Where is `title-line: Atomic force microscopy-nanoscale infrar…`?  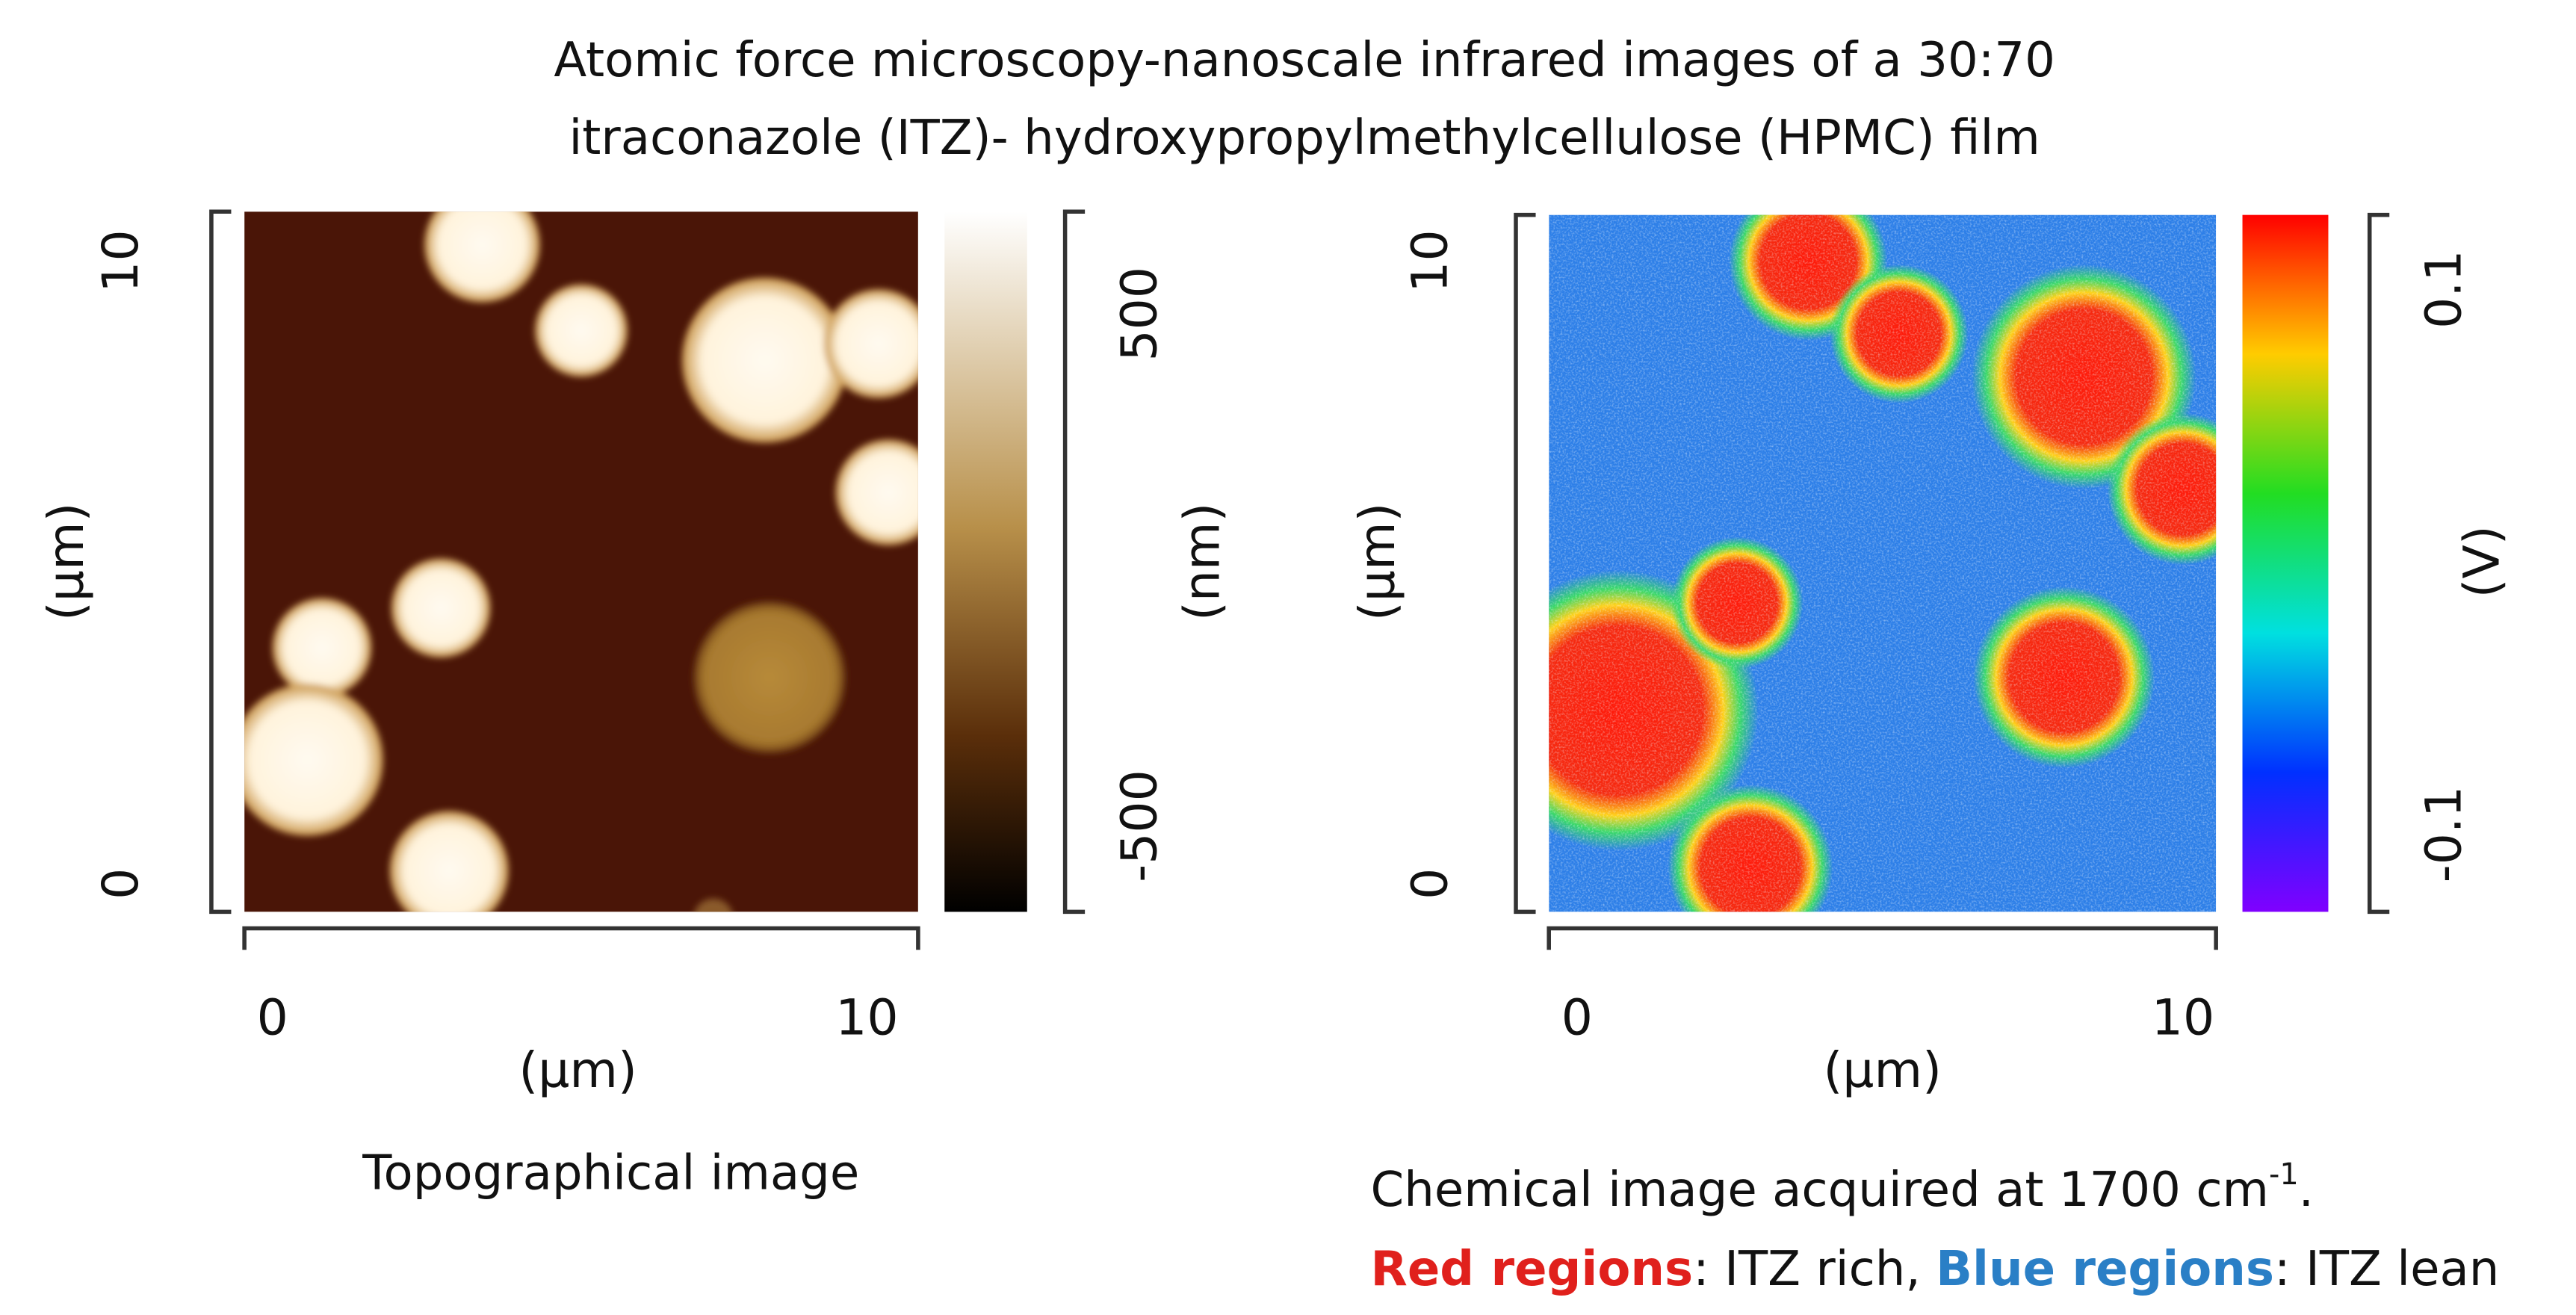 title-line: Atomic force microscopy-nanoscale infrar… is located at coordinates (1304, 60).